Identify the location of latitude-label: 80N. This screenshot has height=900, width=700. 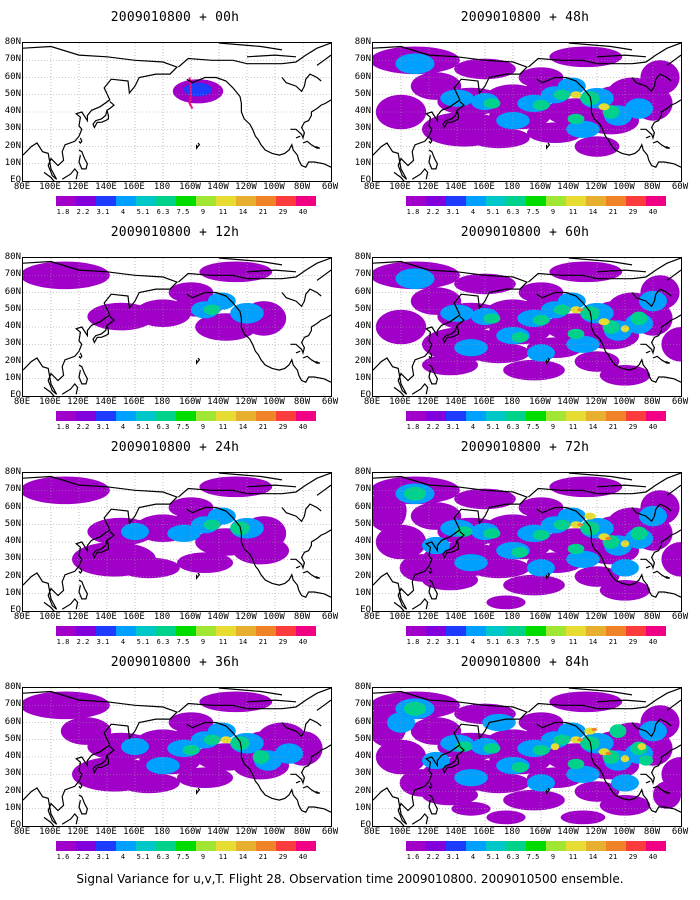
(362, 257).